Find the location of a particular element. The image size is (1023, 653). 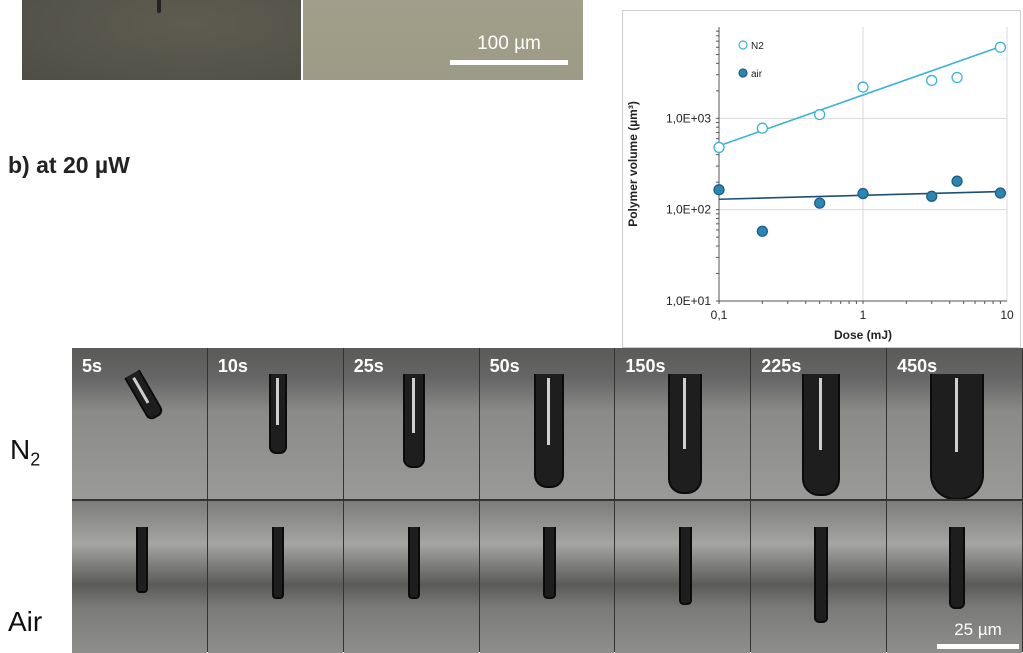

y-tick-label: 1,0E+02 is located at coordinates (688, 210).